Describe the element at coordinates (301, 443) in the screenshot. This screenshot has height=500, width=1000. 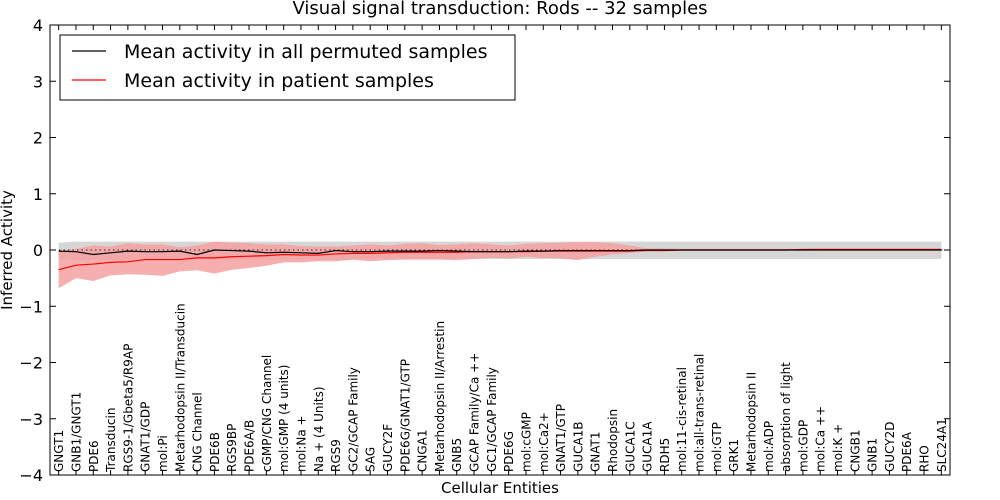
I see `x-tick-label: mol:Na +` at that location.